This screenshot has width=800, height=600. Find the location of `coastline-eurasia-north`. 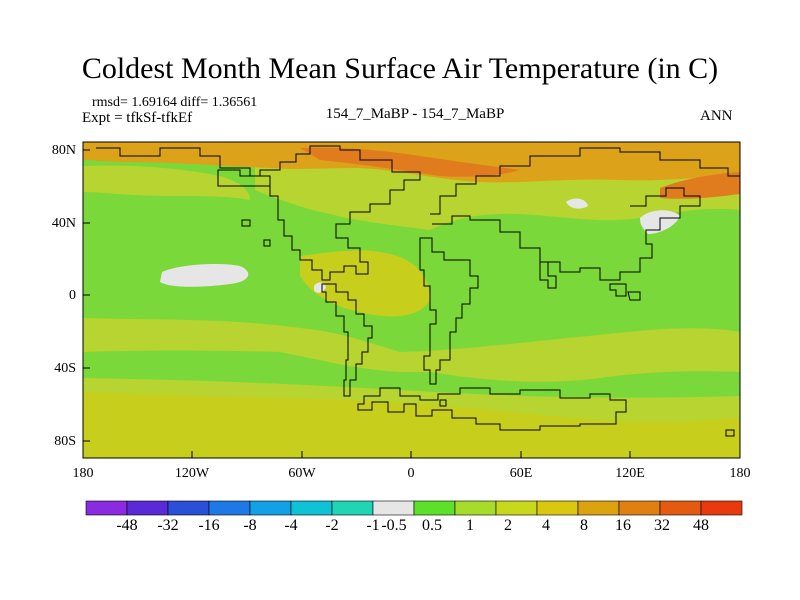

coastline-eurasia-north is located at coordinates (585, 214).